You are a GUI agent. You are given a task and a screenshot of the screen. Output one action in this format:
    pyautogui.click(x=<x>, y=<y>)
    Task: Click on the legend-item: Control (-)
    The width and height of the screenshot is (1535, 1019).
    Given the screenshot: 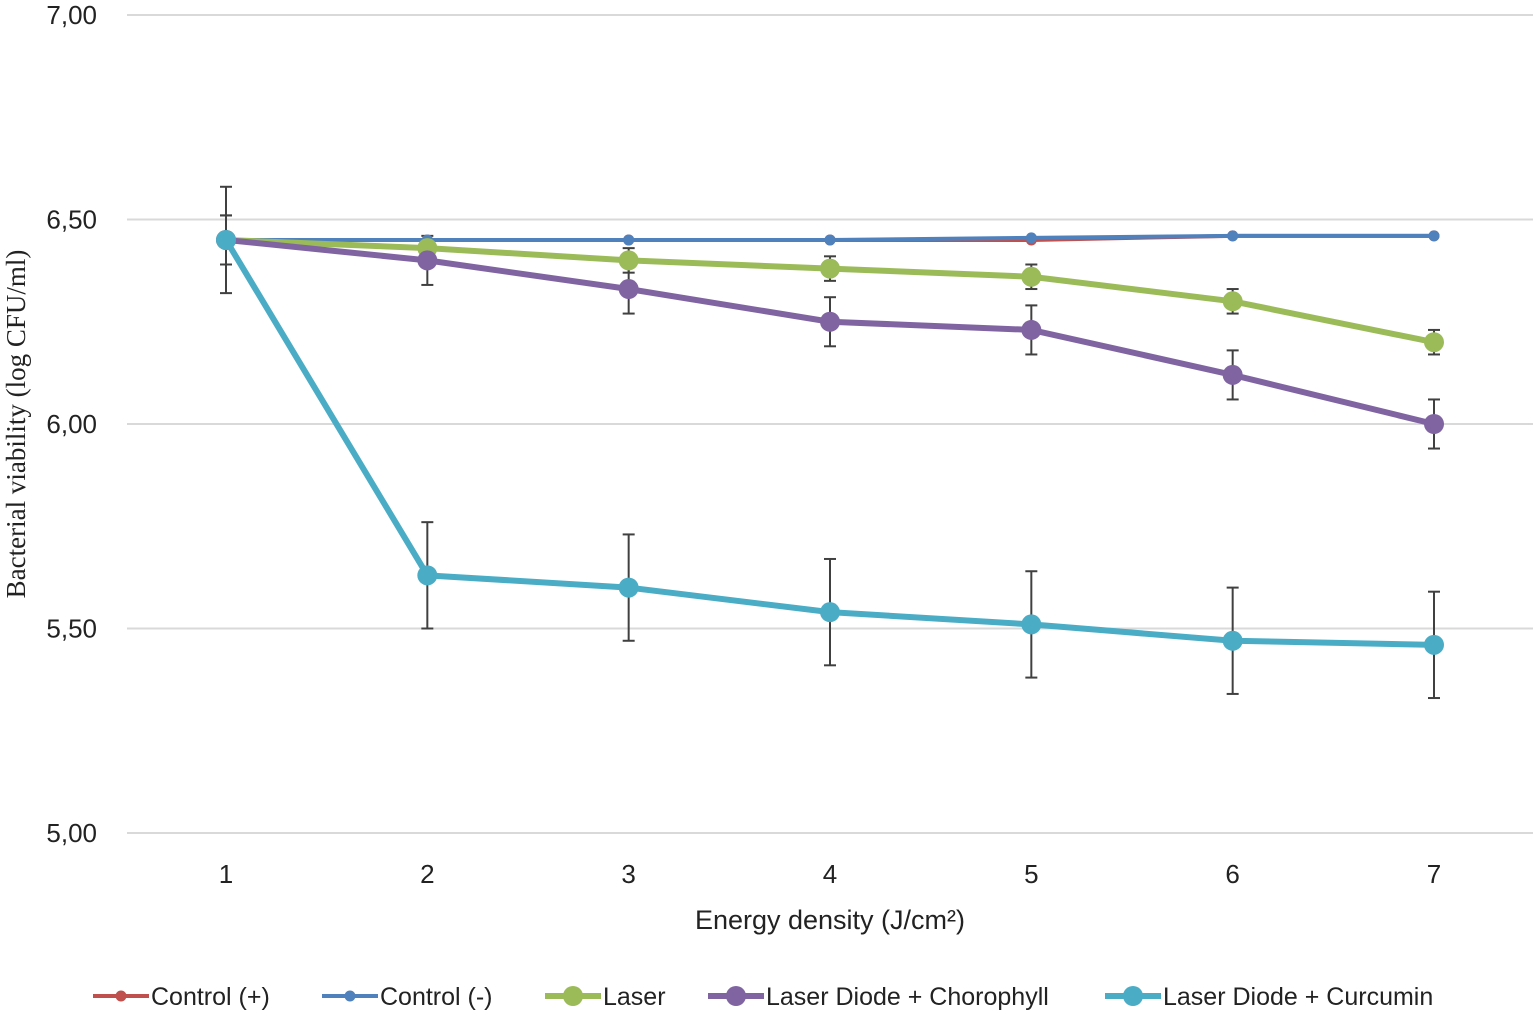 What is the action you would take?
    pyautogui.click(x=407, y=997)
    